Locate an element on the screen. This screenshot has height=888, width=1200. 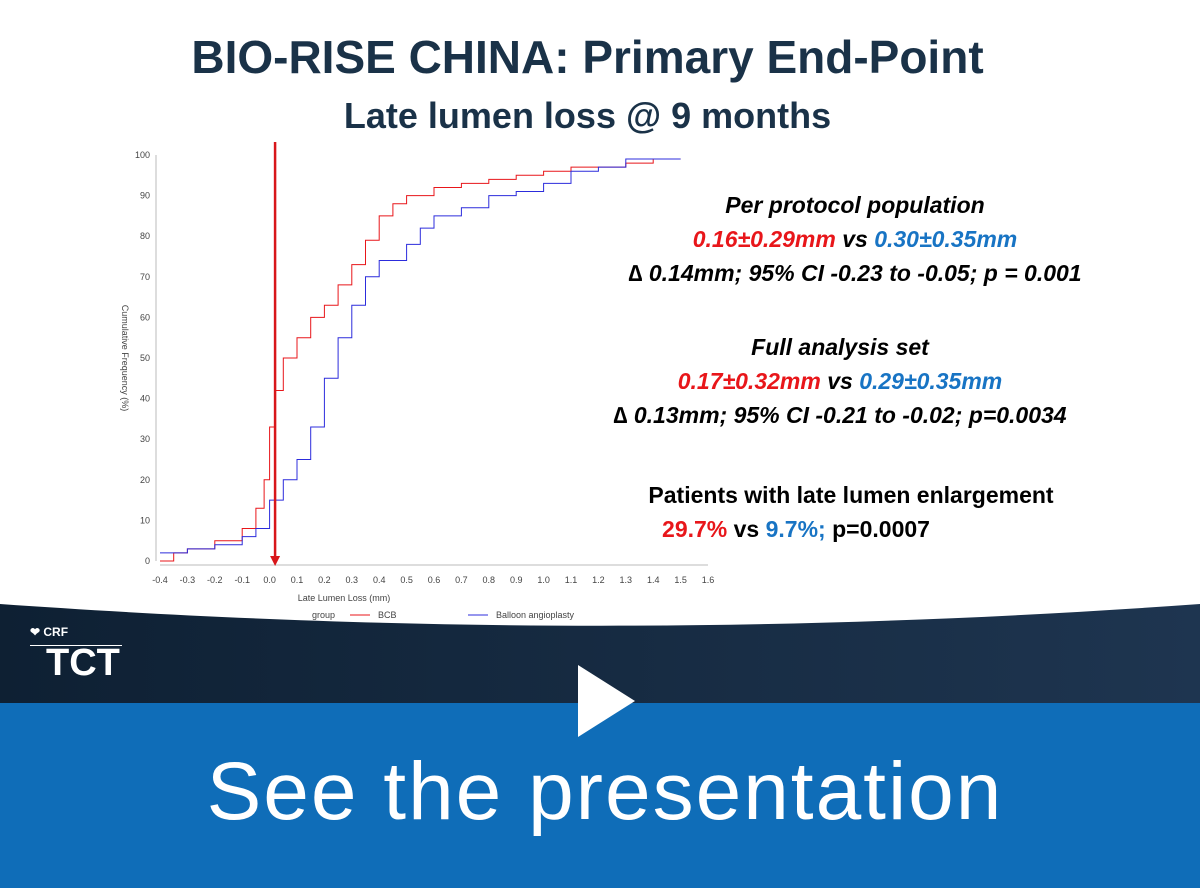
per-protocol-heading: Per protocol population is located at coordinates (855, 205).